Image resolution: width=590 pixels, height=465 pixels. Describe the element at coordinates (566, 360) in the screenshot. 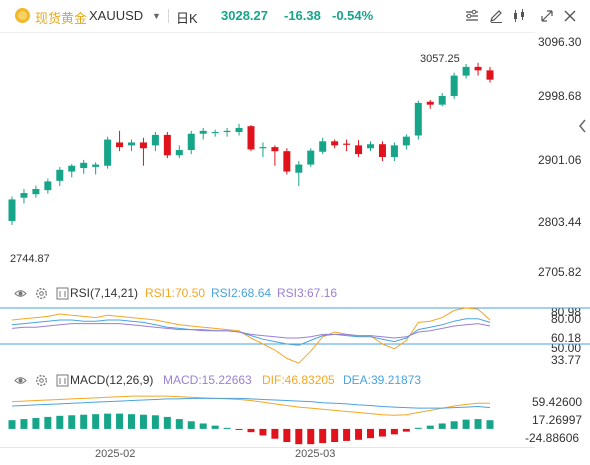

I see `rsi-y-tick: 33.77` at that location.